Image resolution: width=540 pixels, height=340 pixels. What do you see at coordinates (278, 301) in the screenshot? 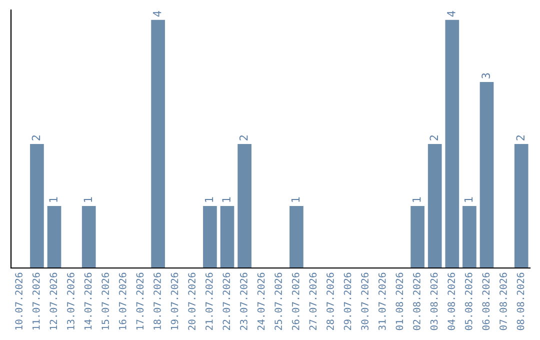
I see `x-tick-label: 25.07.2026` at bounding box center [278, 301].